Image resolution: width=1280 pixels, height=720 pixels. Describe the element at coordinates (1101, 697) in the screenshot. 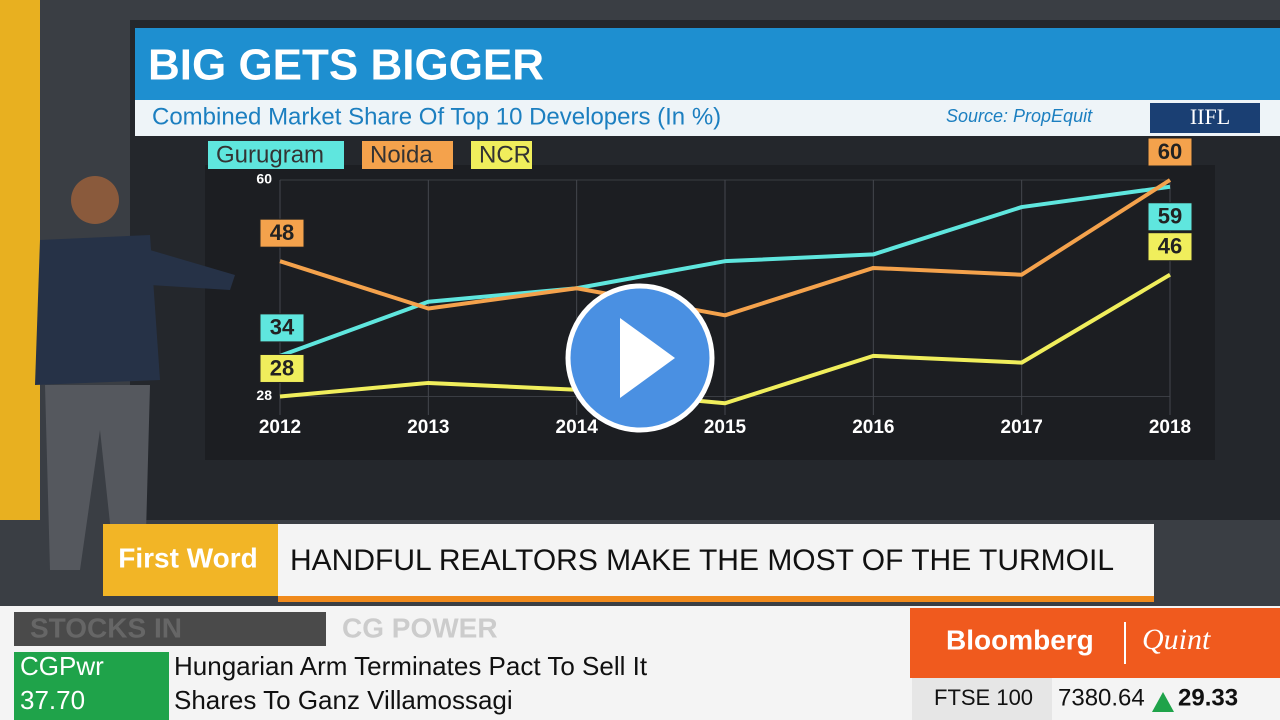

I see `index-value: 7380.64` at that location.